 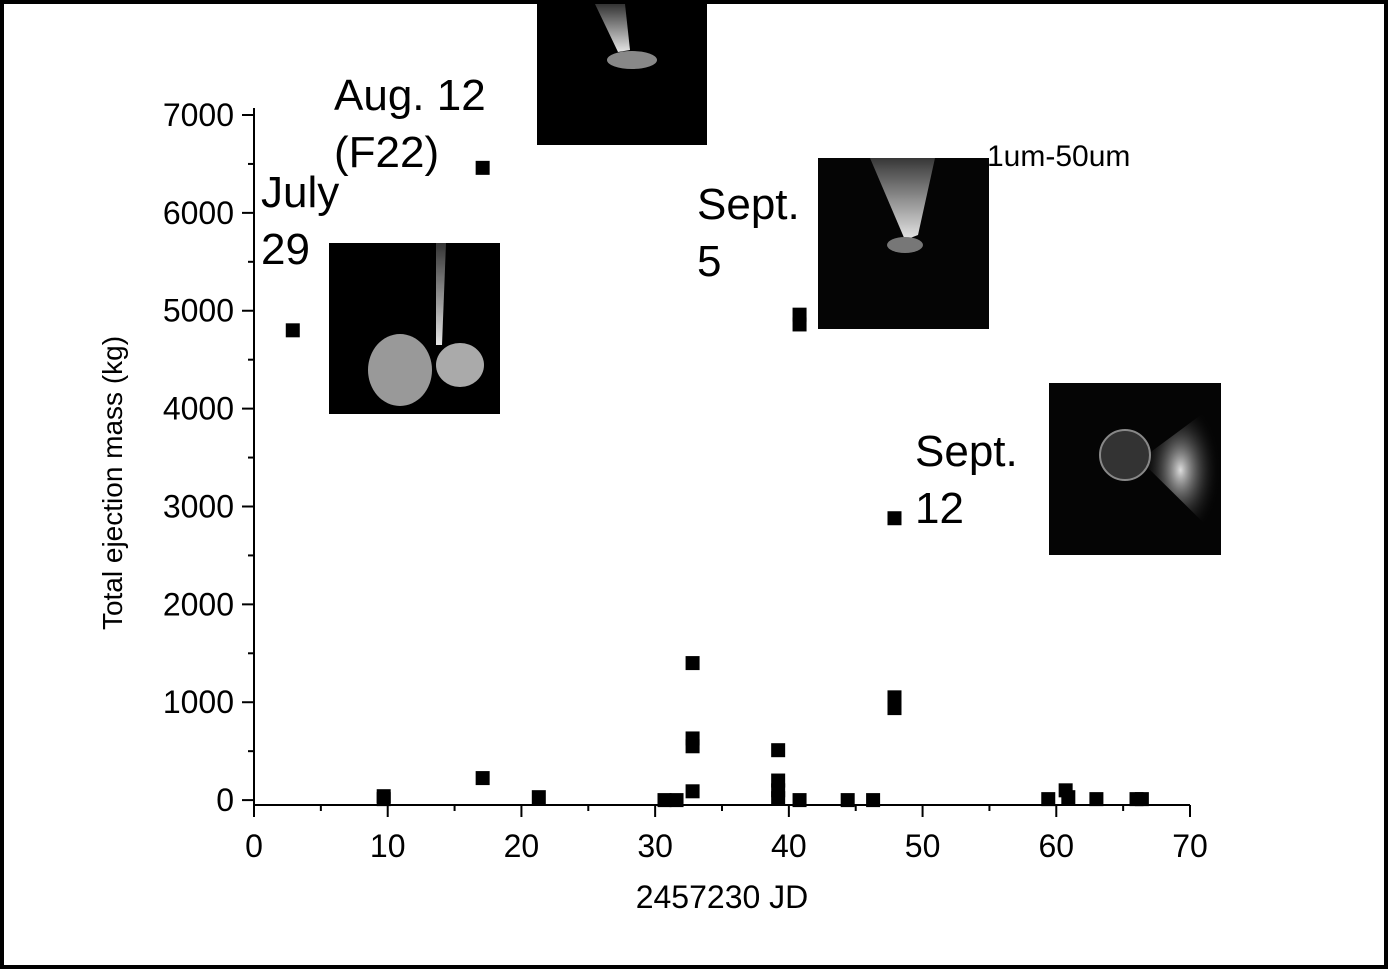 What do you see at coordinates (198, 506) in the screenshot?
I see `y-tick-label: 3000` at bounding box center [198, 506].